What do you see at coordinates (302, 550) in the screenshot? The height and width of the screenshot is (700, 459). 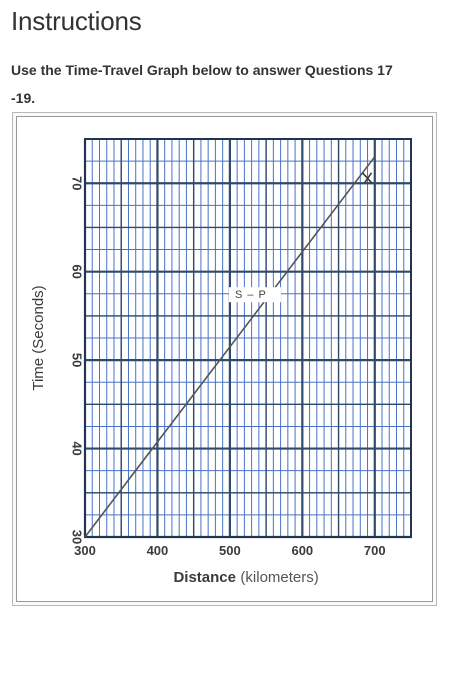 I see `x-tick-label: 600` at bounding box center [302, 550].